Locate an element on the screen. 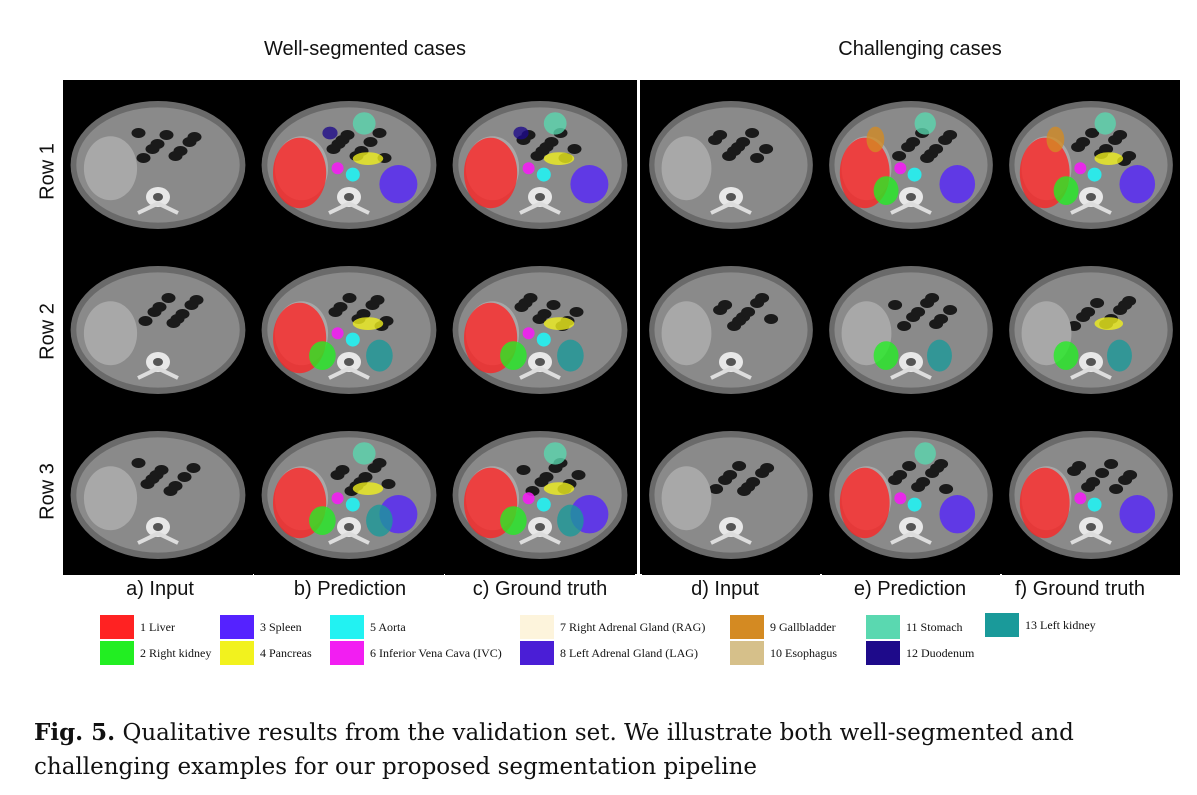 The height and width of the screenshot is (795, 1197). legend-label: 11 Stomach is located at coordinates (934, 626).